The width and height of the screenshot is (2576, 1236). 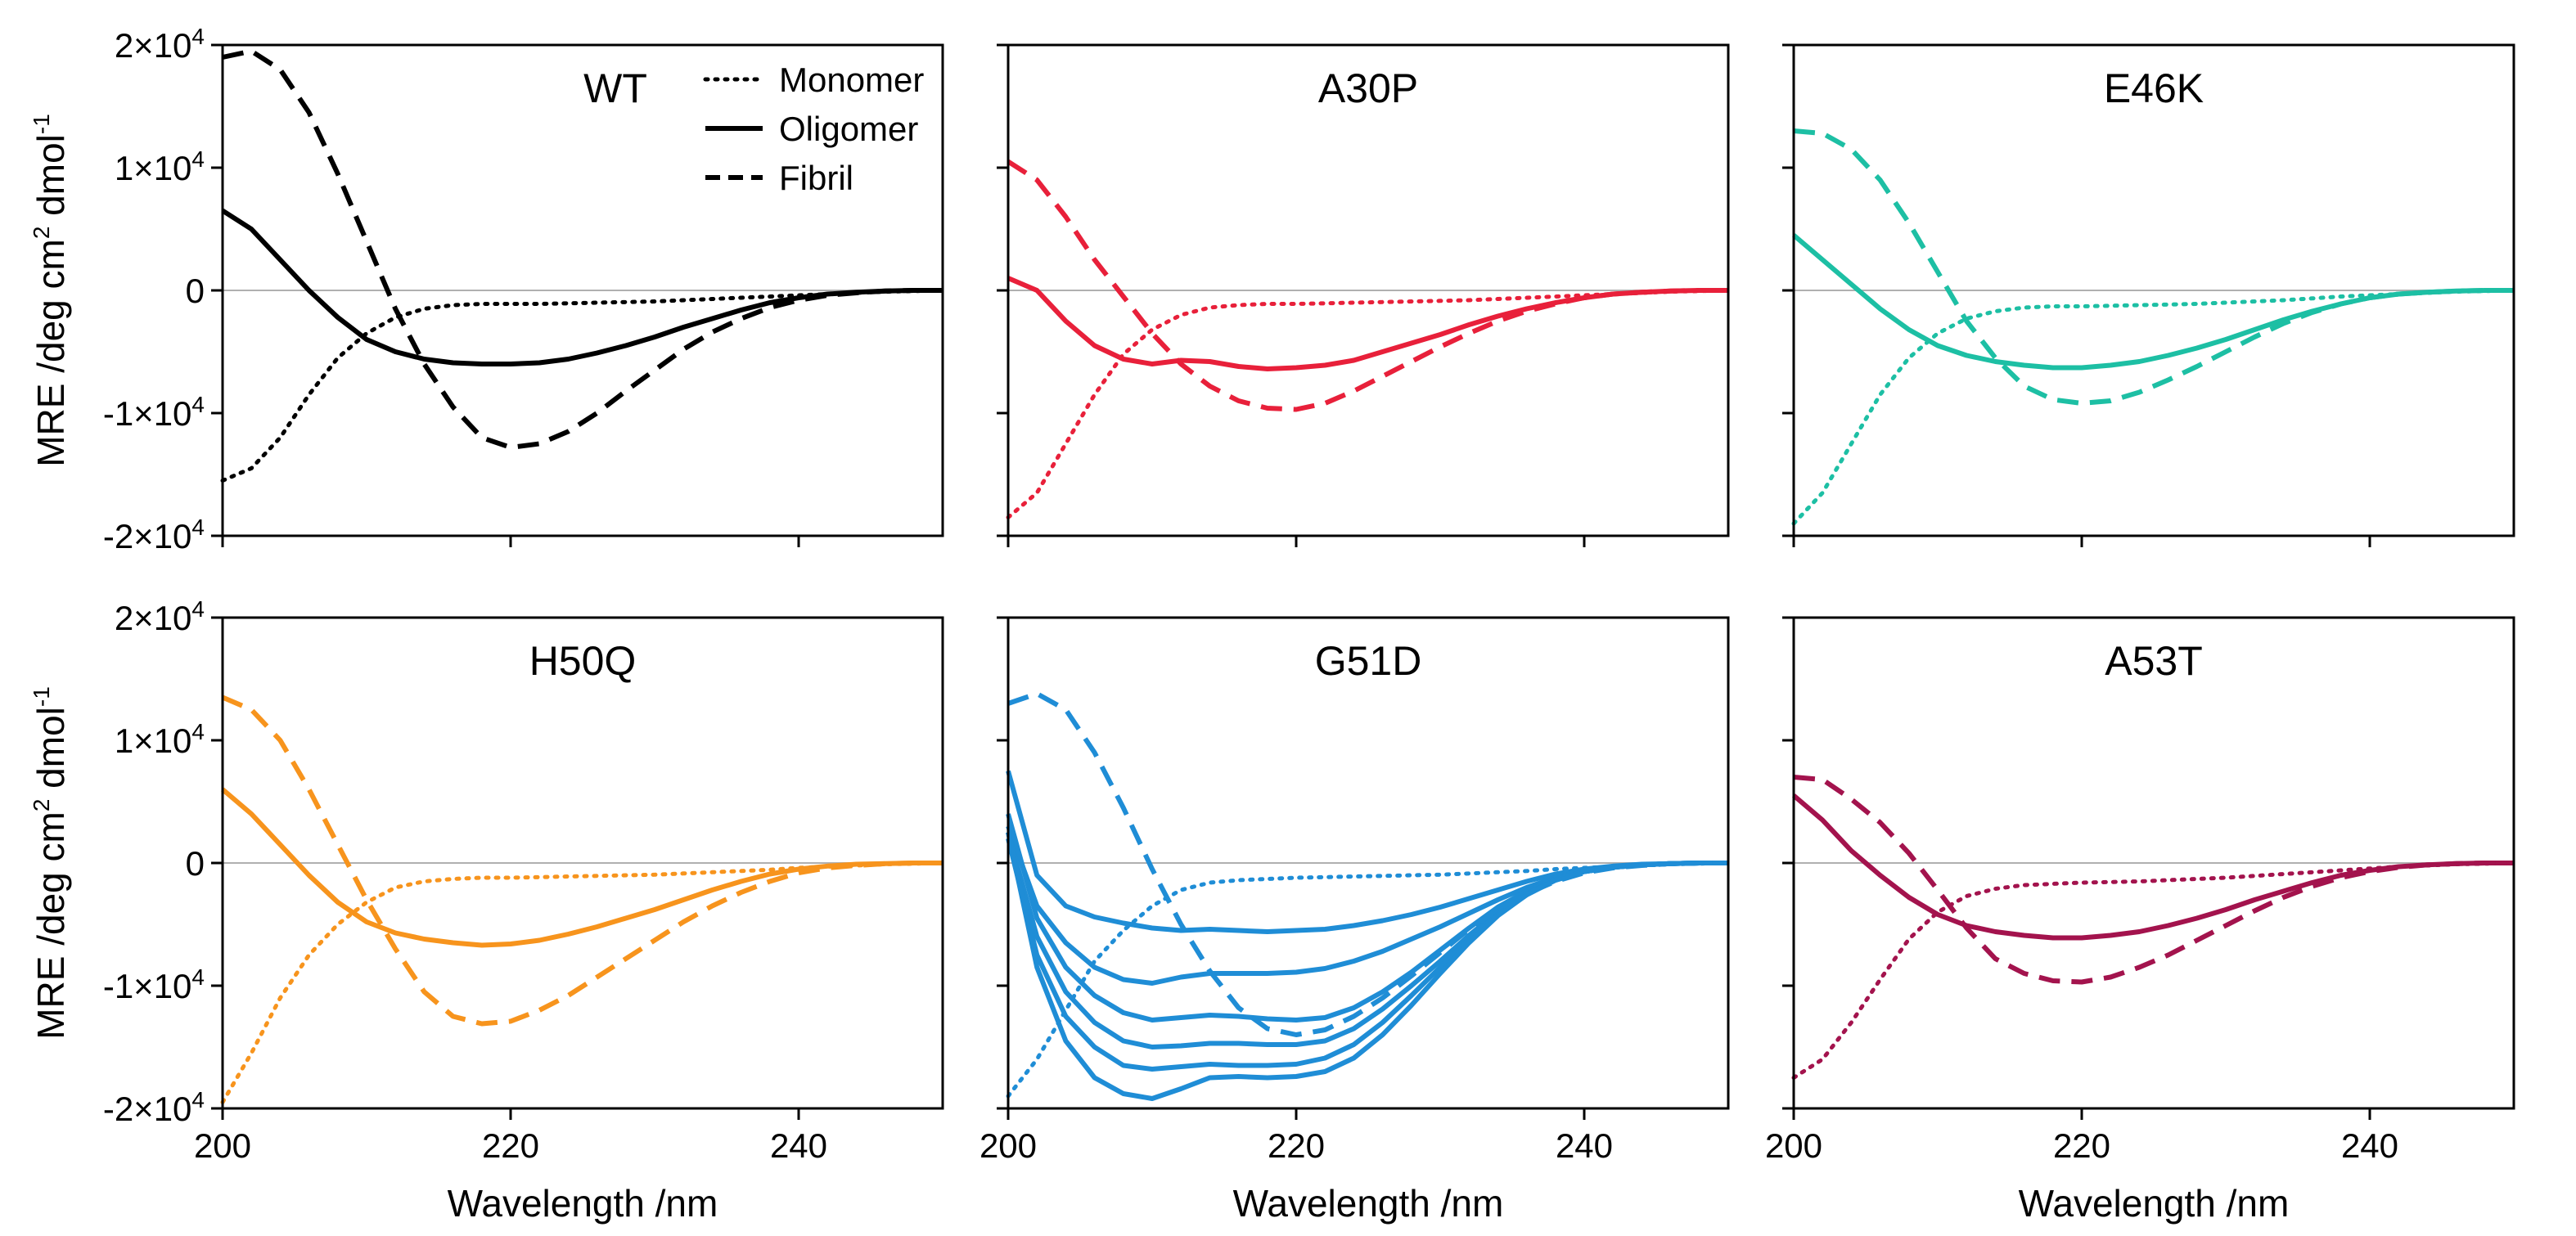 I want to click on x-tick-label-h50q-0: 200, so click(x=223, y=1145).